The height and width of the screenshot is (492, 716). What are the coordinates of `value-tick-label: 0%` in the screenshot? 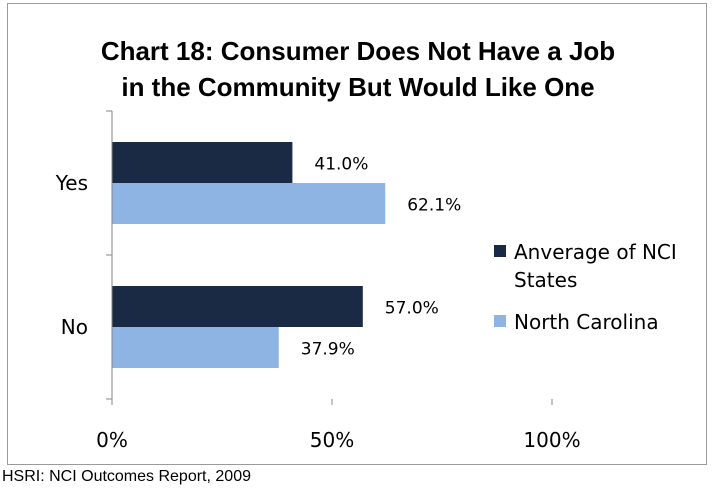 It's located at (112, 440).